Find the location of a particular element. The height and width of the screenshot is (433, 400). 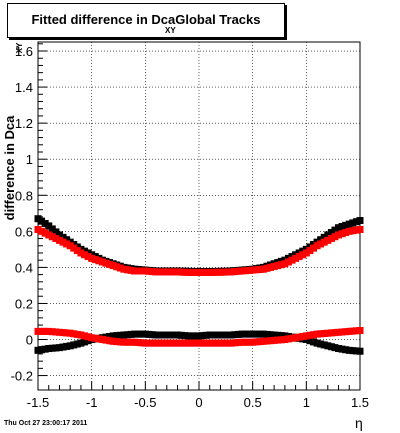

y-tick-label: 0 is located at coordinates (29, 340).